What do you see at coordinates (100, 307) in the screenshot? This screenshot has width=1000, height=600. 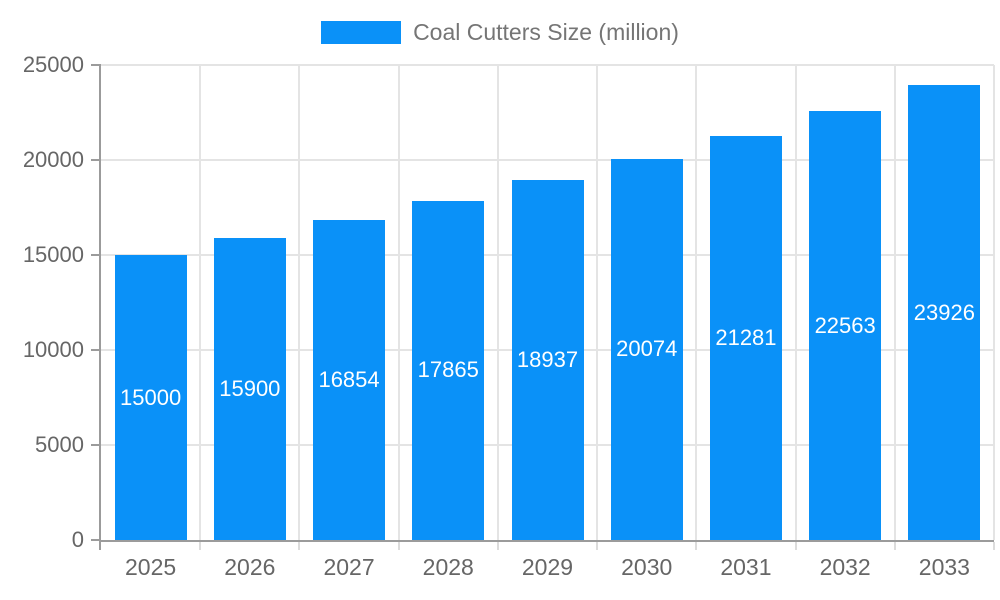 I see `y-axis-line` at bounding box center [100, 307].